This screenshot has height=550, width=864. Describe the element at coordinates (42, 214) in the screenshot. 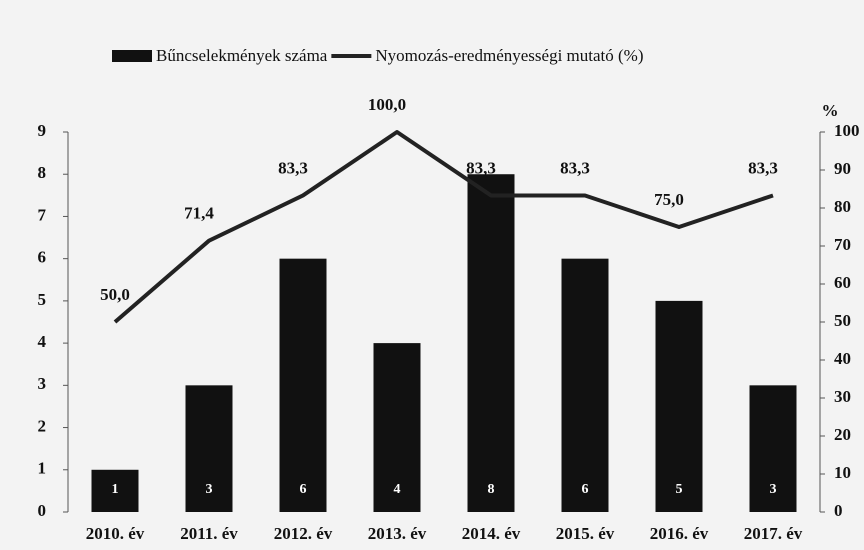

I see `y-tick-label: 7` at that location.